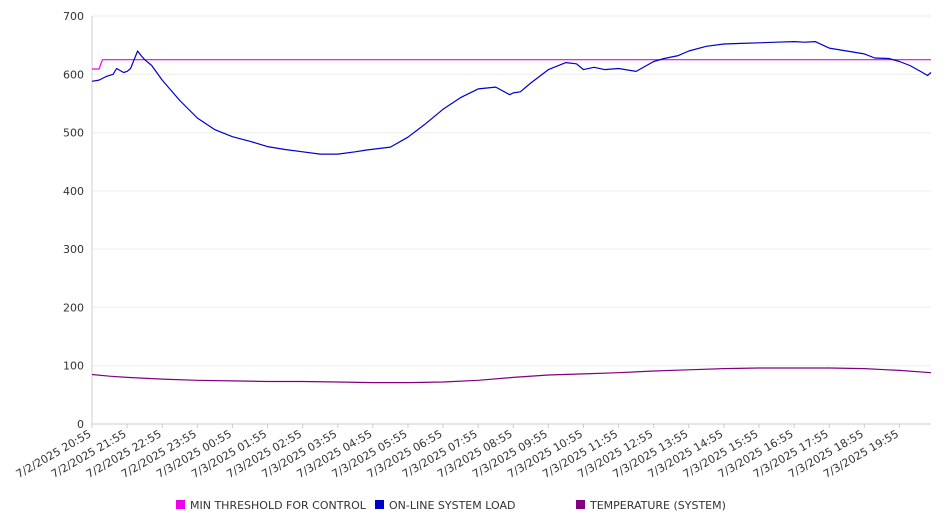  Describe the element at coordinates (278, 505) in the screenshot. I see `legend-label: MIN THRESHOLD FOR CONTROL` at that location.